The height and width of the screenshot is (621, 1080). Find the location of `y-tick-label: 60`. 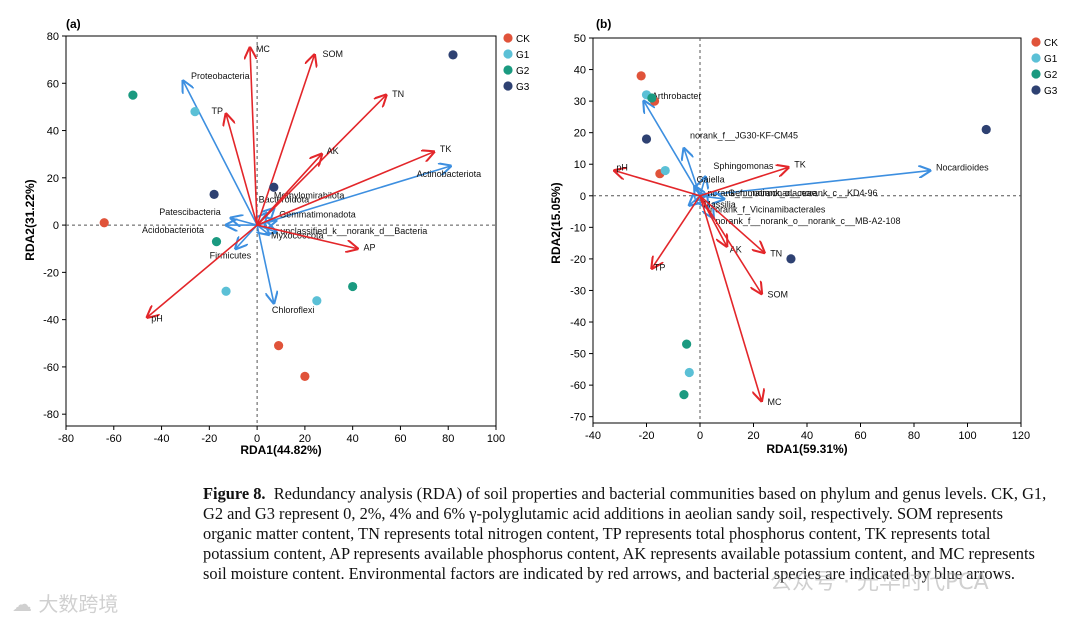

y-tick-label: 60 is located at coordinates (53, 84).